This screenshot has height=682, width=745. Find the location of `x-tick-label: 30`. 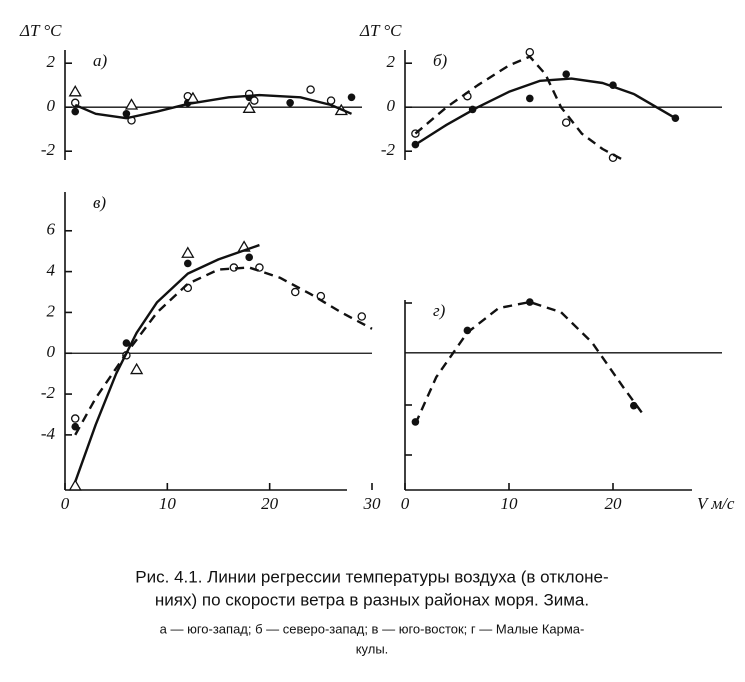

x-tick-label: 30 is located at coordinates (372, 503).